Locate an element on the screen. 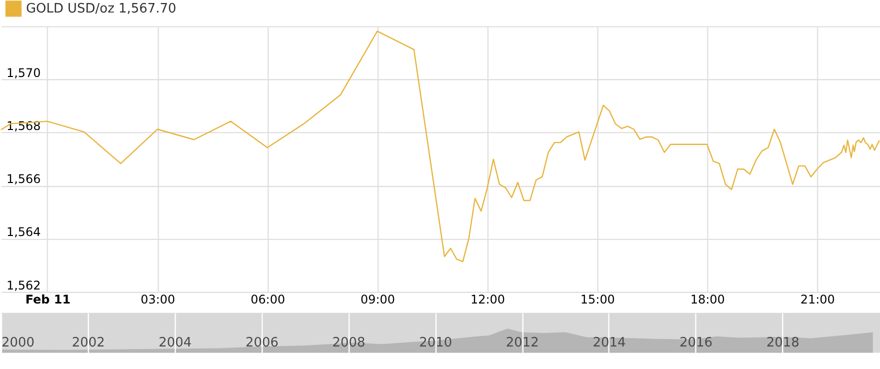 The image size is (880, 369). x-tick-label: 2004 is located at coordinates (175, 342).